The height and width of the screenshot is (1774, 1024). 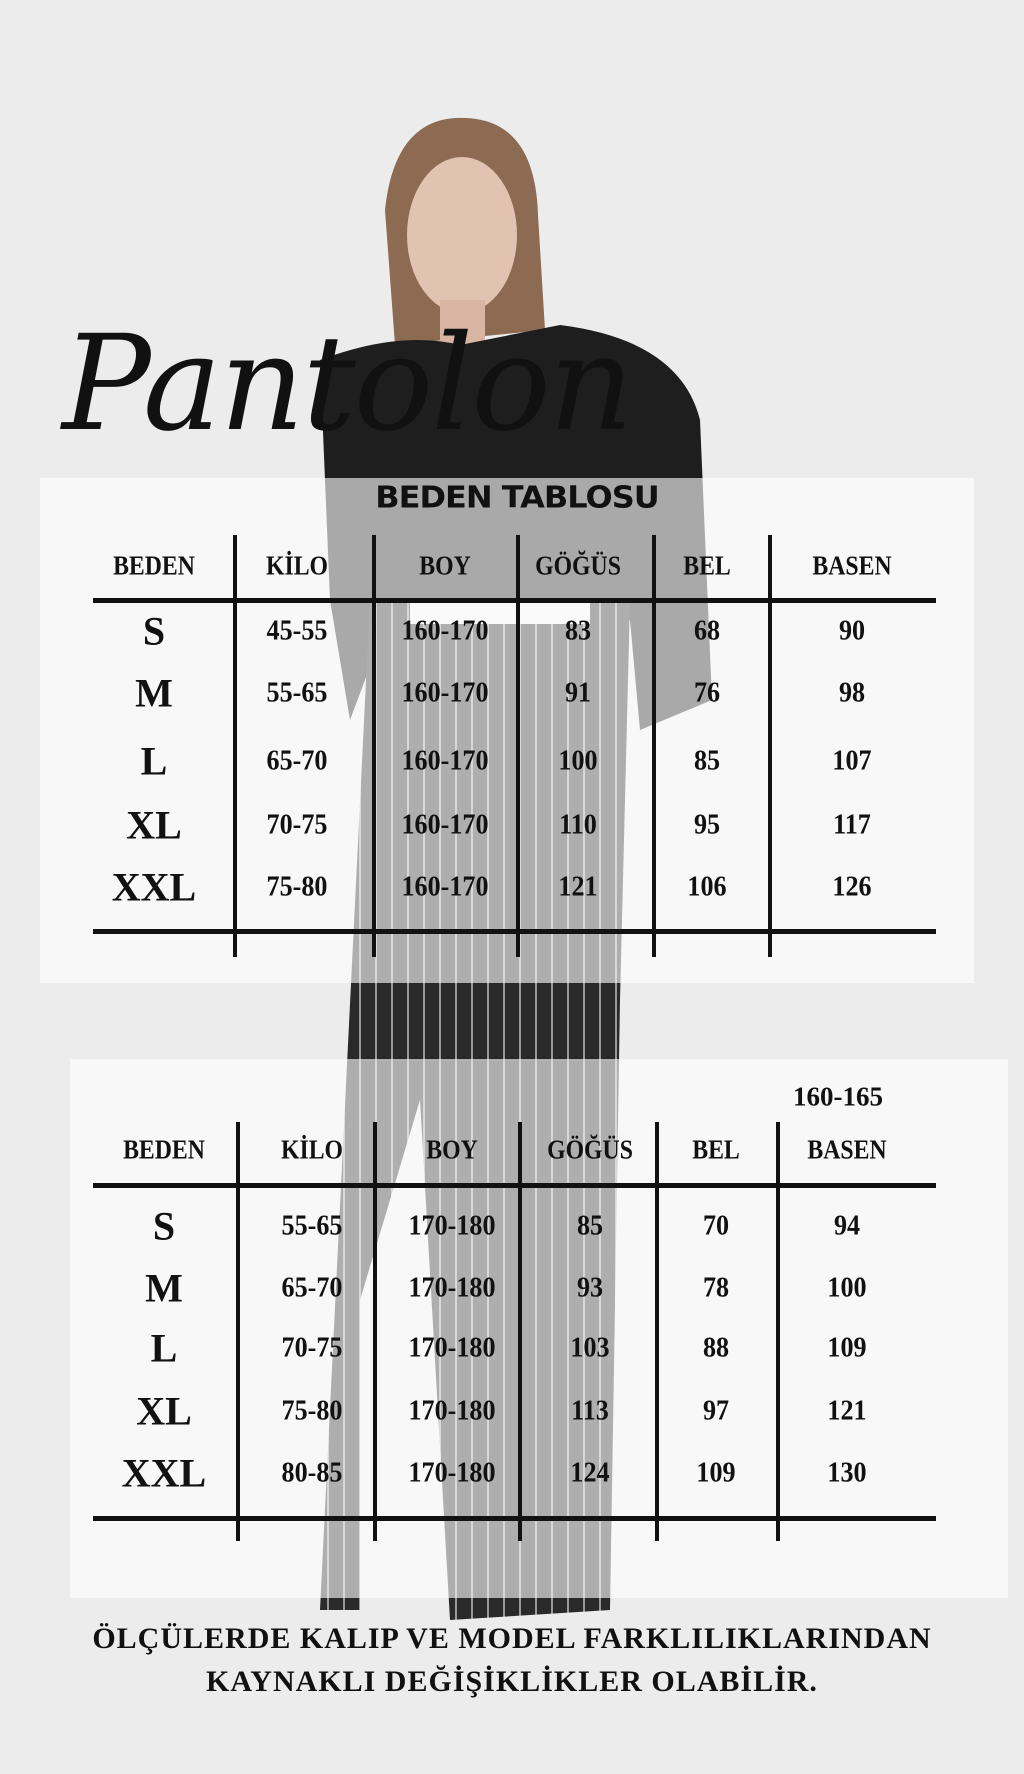 What do you see at coordinates (348, 384) in the screenshot?
I see `page-title: Pantolon` at bounding box center [348, 384].